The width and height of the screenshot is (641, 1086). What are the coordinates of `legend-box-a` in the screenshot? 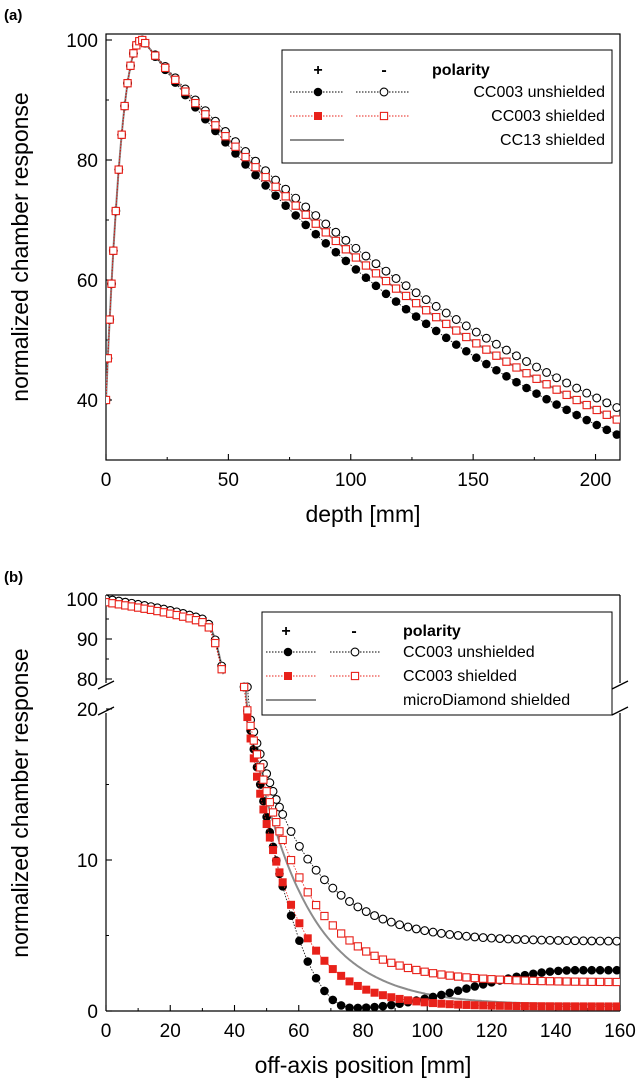 It's located at (447, 106).